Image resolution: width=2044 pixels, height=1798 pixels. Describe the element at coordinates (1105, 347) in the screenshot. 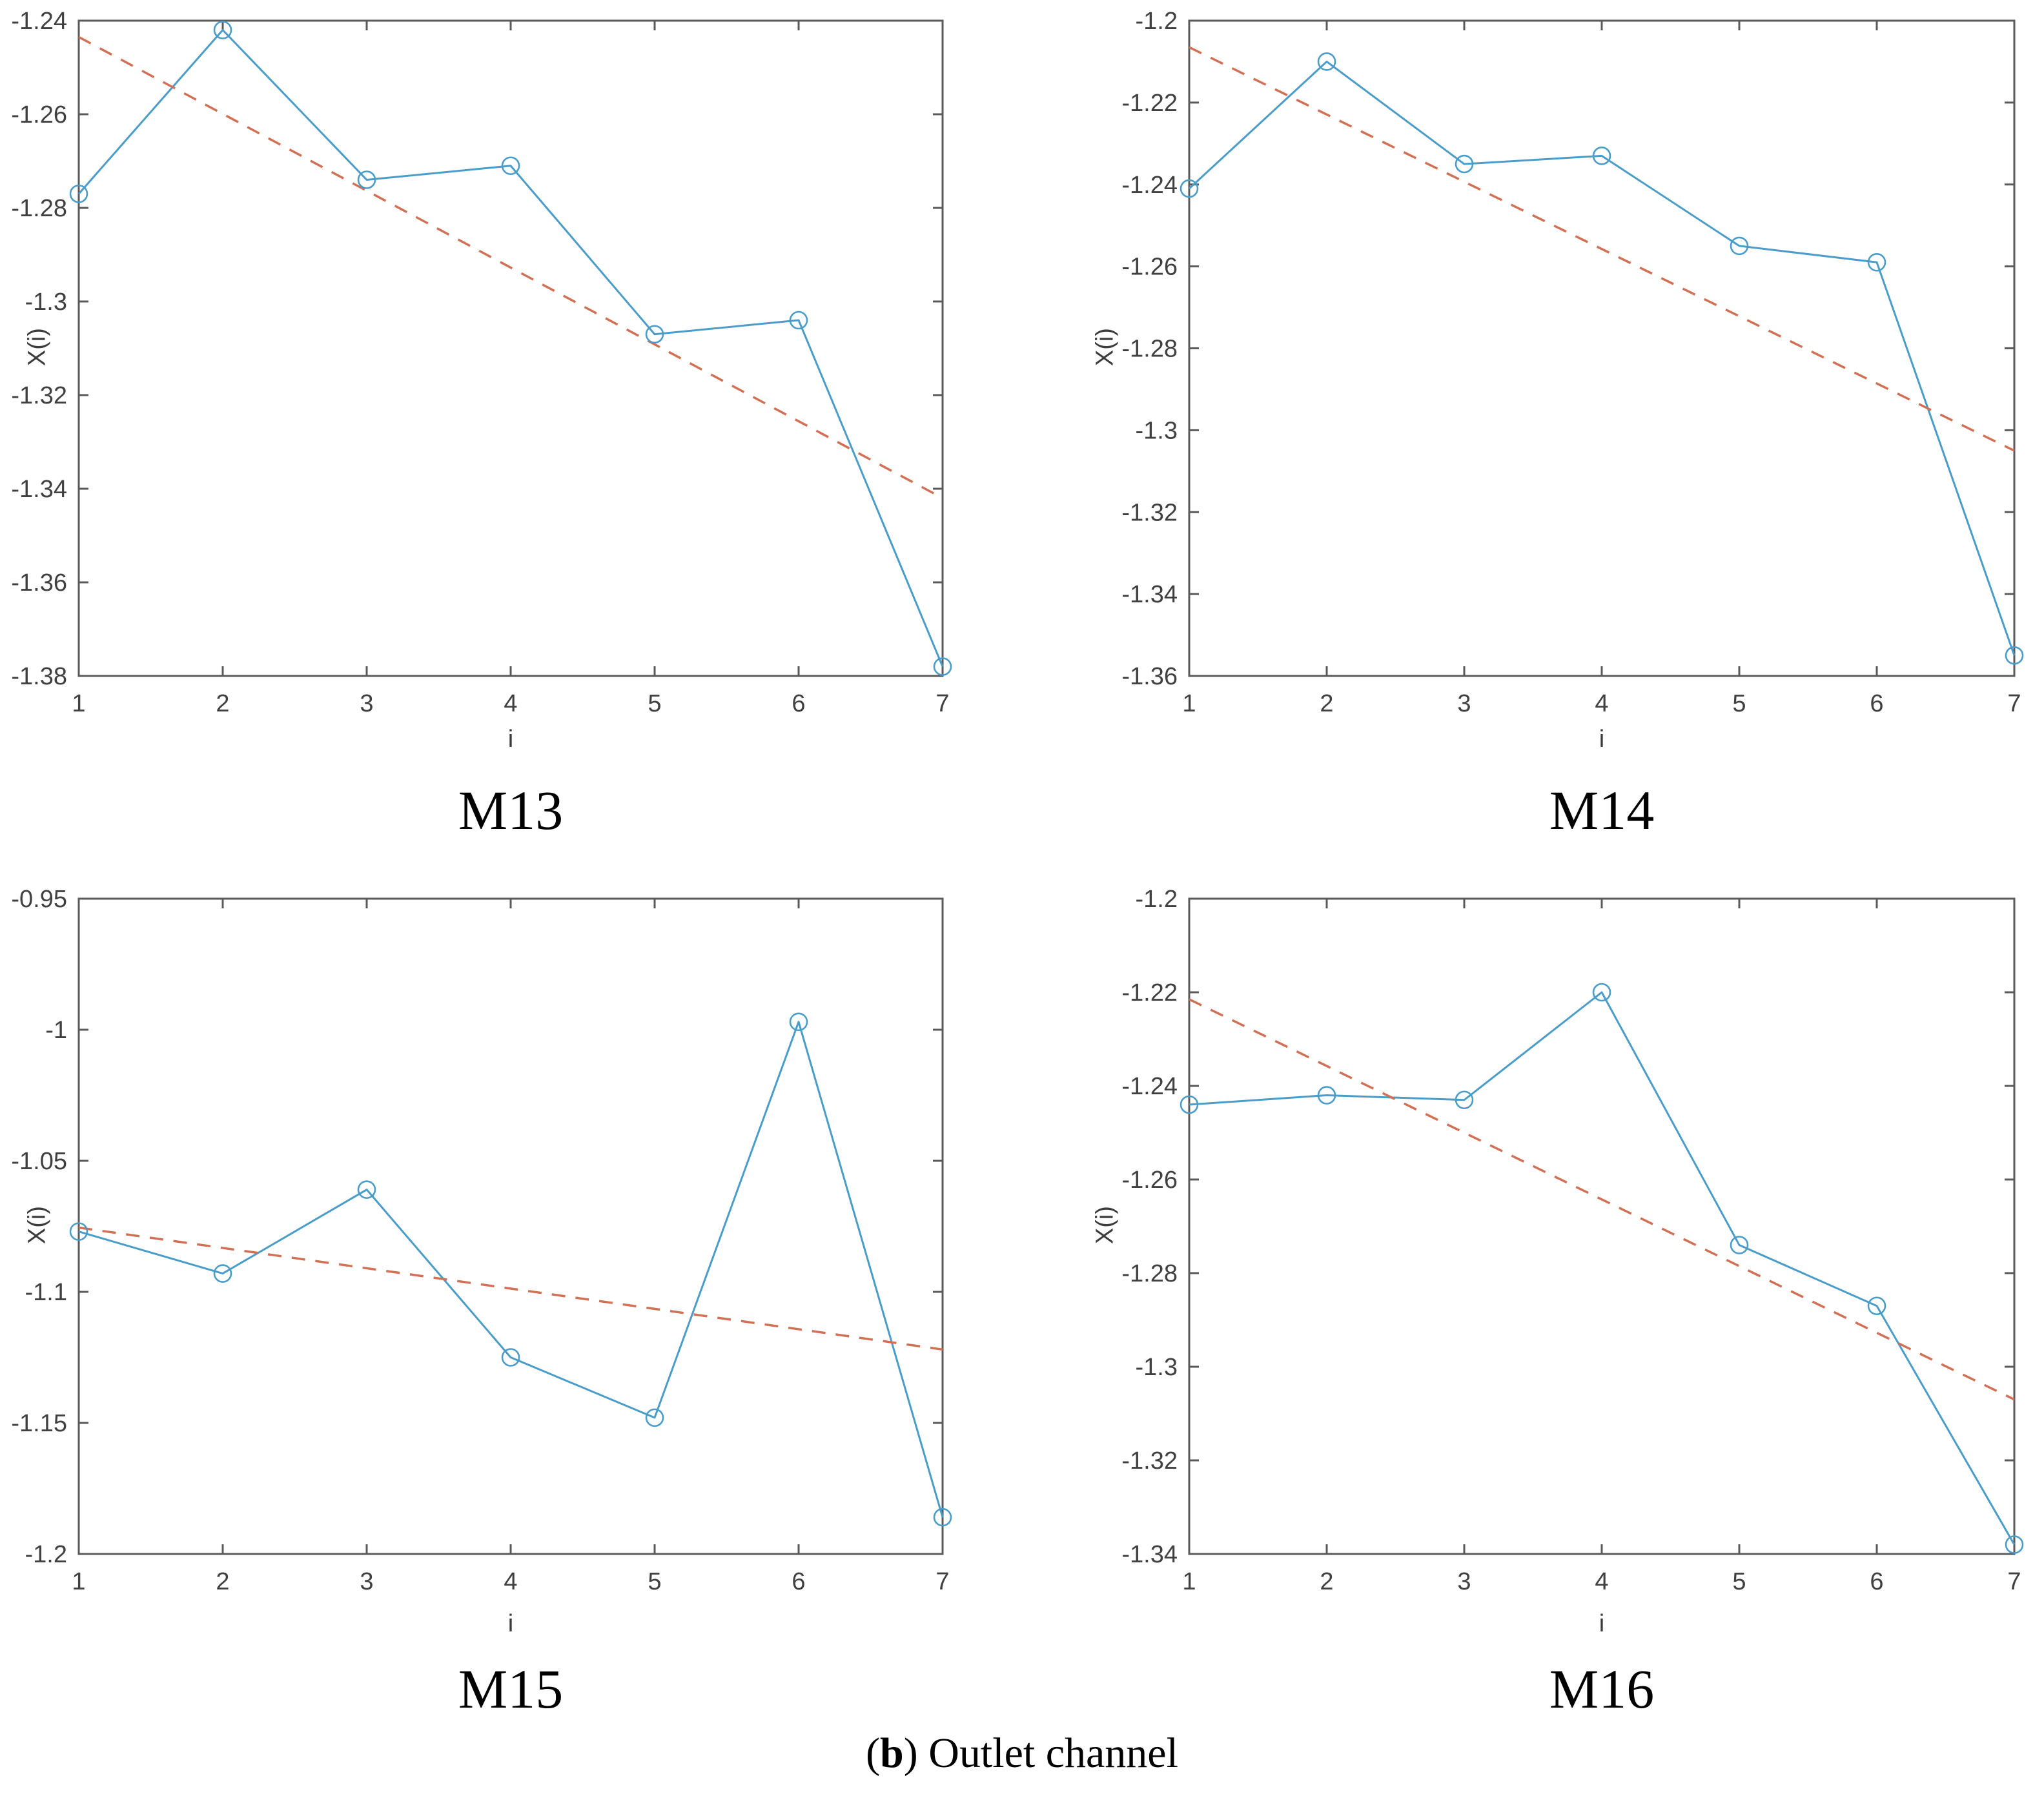

I see `y-axis-label-m14: X(i)` at that location.